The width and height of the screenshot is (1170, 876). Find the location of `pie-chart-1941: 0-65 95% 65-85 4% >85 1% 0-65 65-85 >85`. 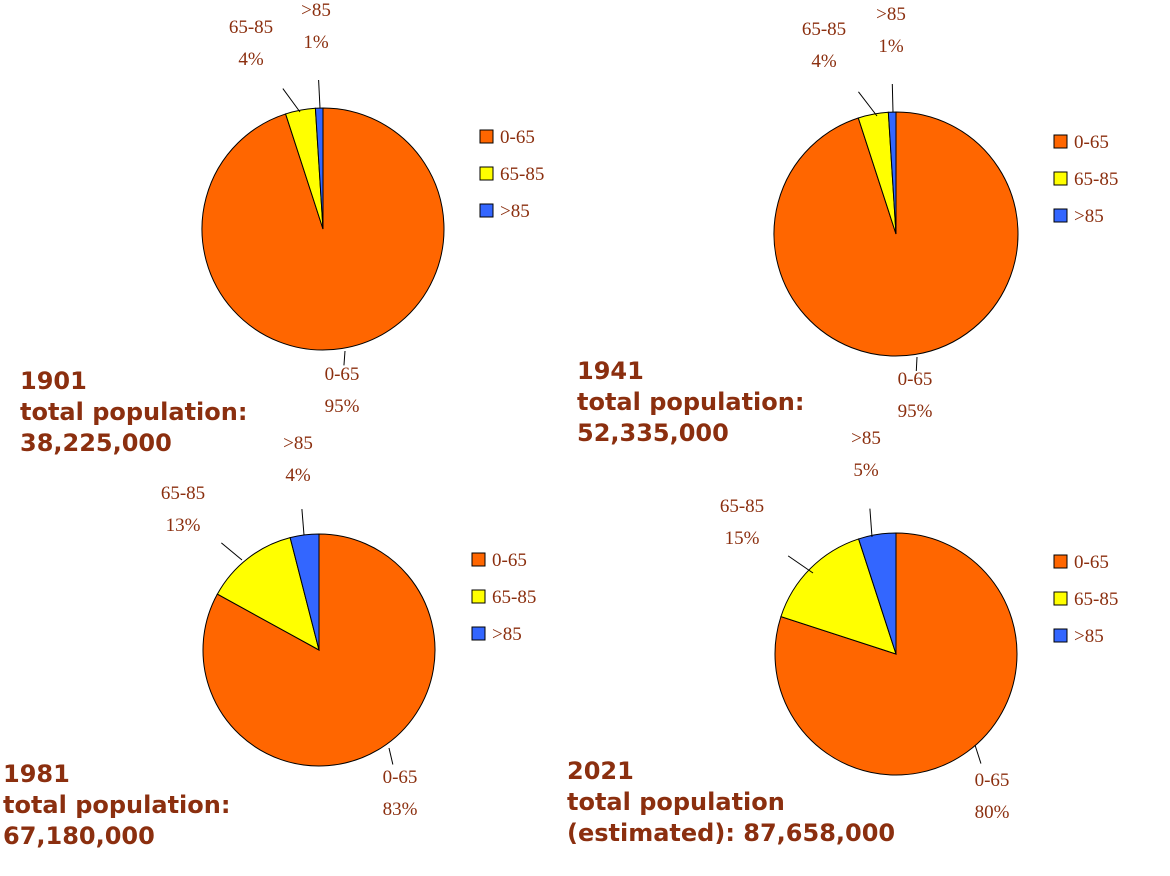

pie-chart-1941: 0-65 95% 65-85 4% >85 1% 0-65 65-85 >85 is located at coordinates (945, 213).